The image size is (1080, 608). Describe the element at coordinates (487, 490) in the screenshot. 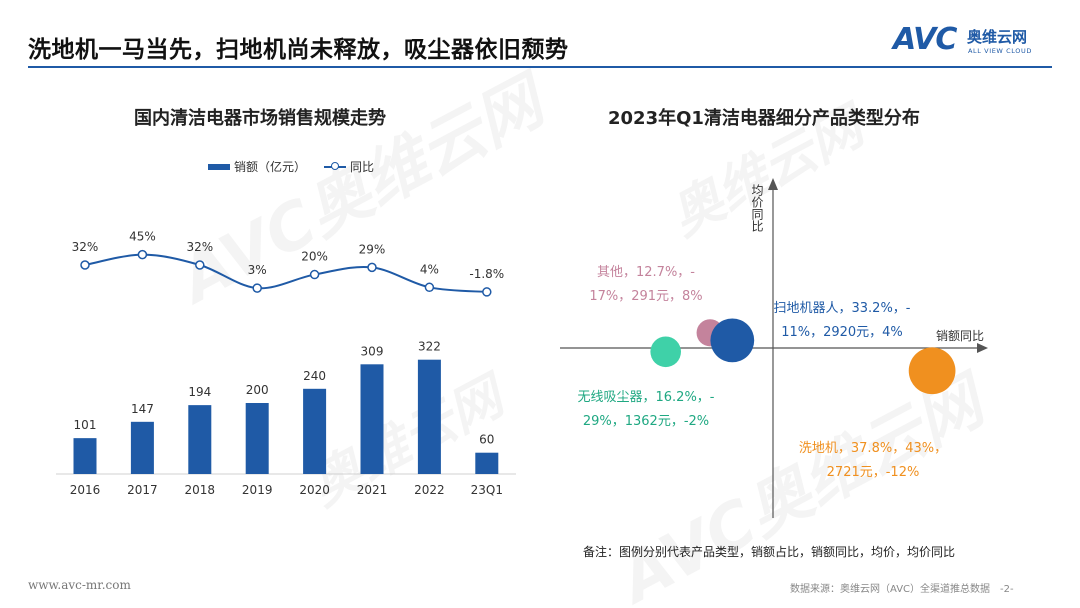

I see `x-tick-label: 23Q1` at that location.